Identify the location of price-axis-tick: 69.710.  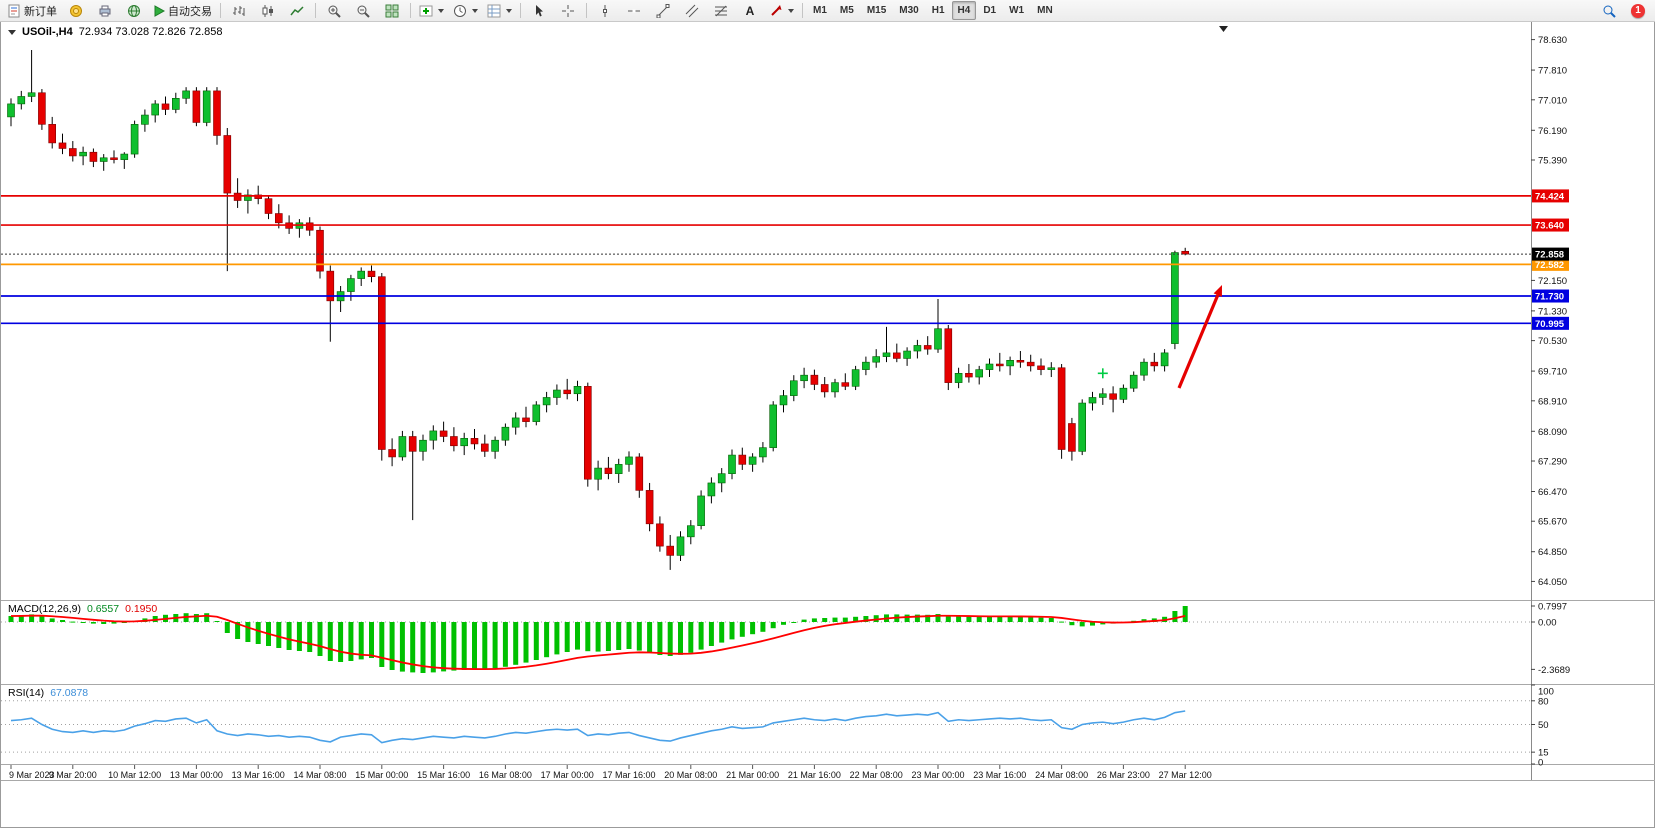
(1552, 372).